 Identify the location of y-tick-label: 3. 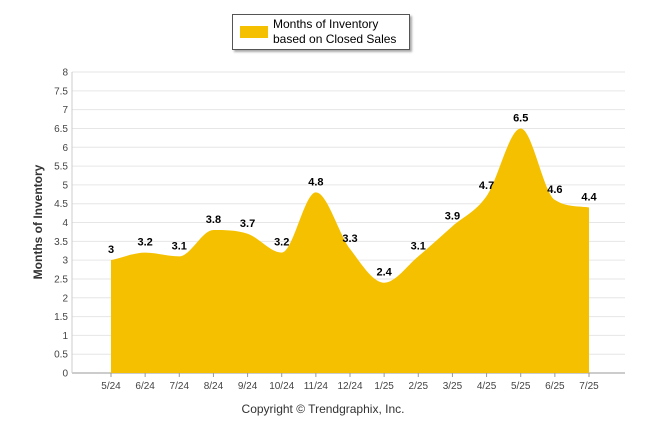
(65, 261).